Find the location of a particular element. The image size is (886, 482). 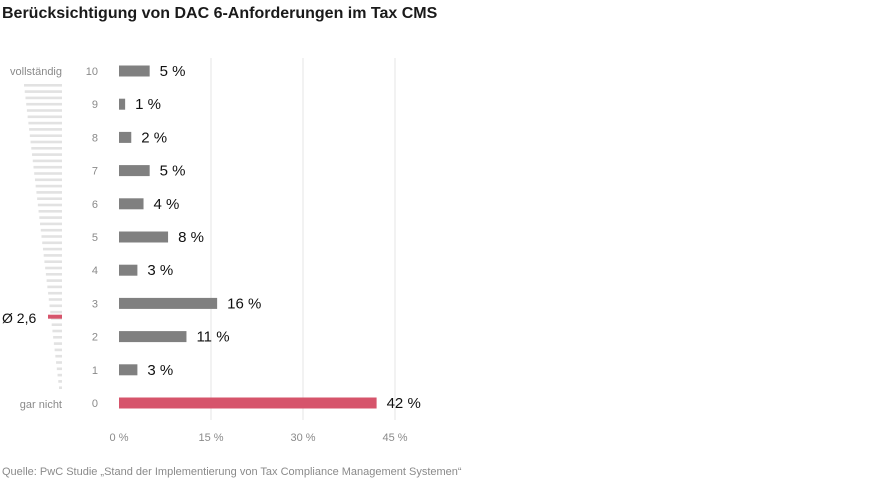

category-label: 10 is located at coordinates (92, 72).